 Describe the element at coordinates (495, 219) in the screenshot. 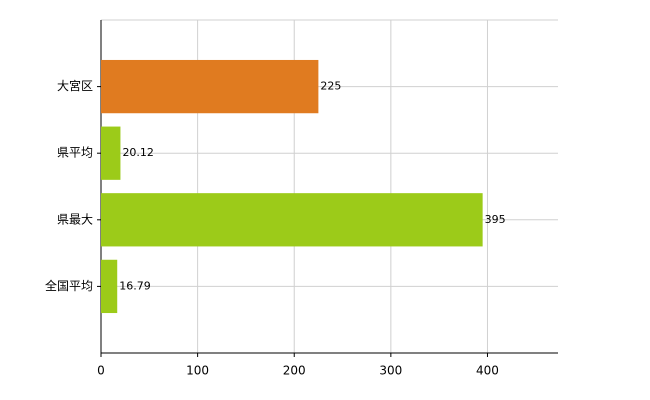

I see `value-label: 395` at that location.